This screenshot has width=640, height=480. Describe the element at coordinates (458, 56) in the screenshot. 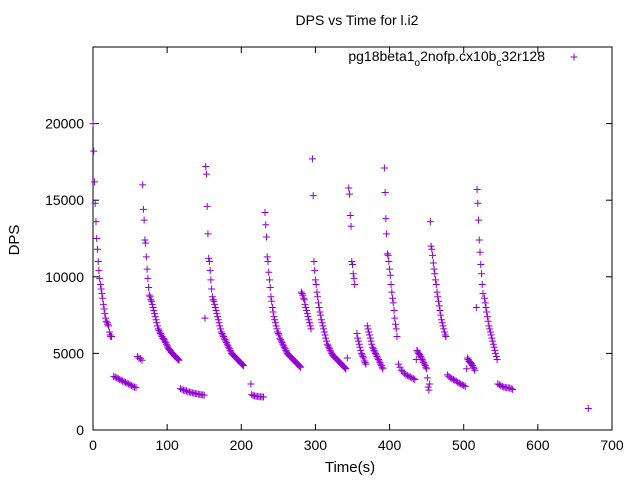

I see `legend-label-mid: 2nofp.cx10b` at that location.